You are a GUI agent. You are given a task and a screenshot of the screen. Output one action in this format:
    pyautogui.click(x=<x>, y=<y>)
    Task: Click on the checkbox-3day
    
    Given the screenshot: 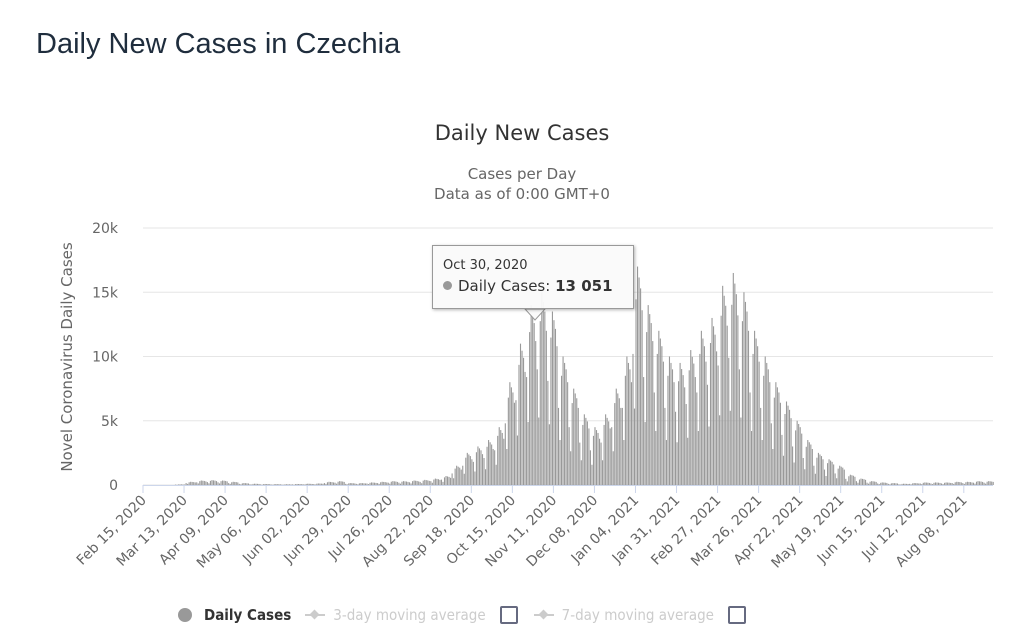 What is the action you would take?
    pyautogui.click(x=508, y=615)
    